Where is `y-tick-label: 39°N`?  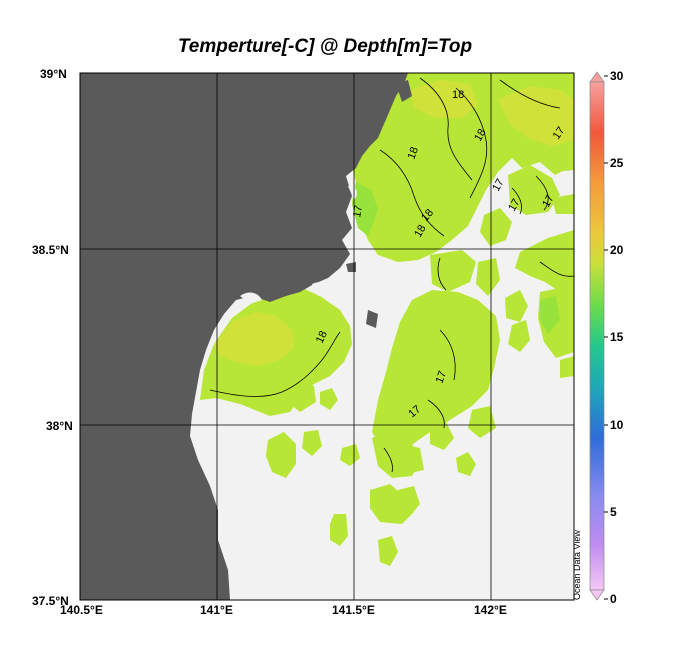
y-tick-label: 39°N is located at coordinates (53, 74).